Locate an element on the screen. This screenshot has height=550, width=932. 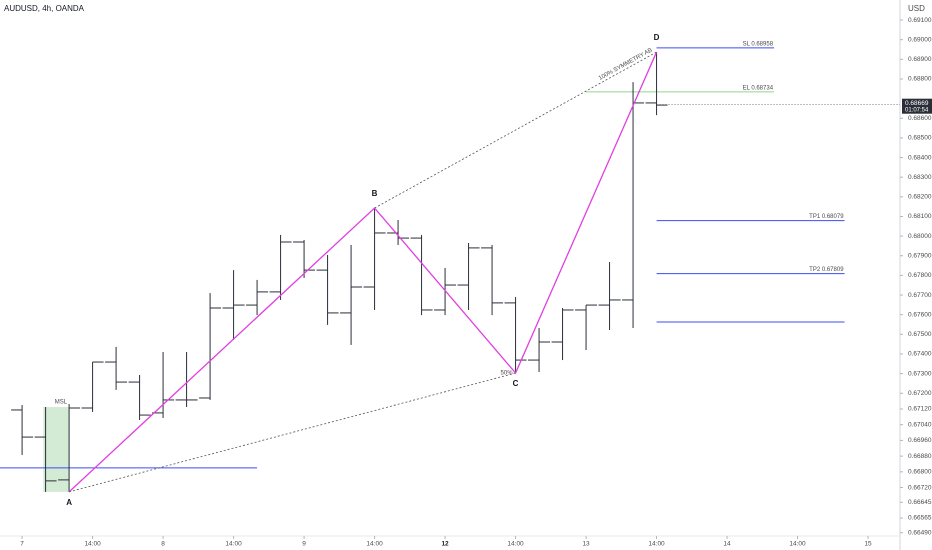
last-price-label: 0.68669 is located at coordinates (917, 103).